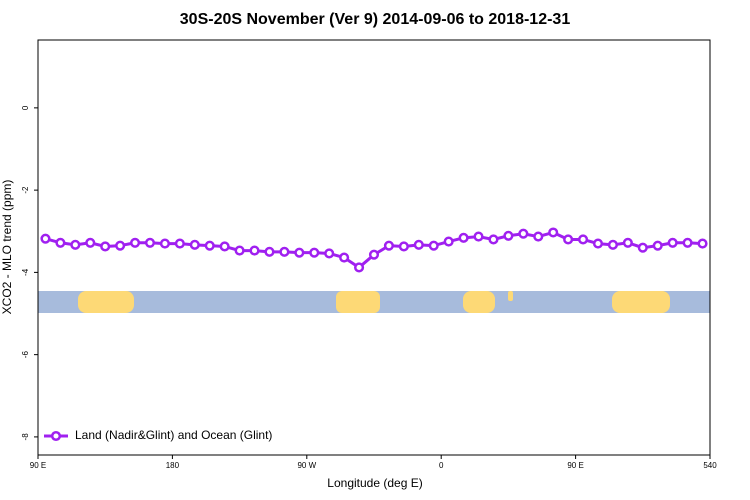  I want to click on y-axis-label: XCO2 - MLO trend (ppm), so click(7, 247).